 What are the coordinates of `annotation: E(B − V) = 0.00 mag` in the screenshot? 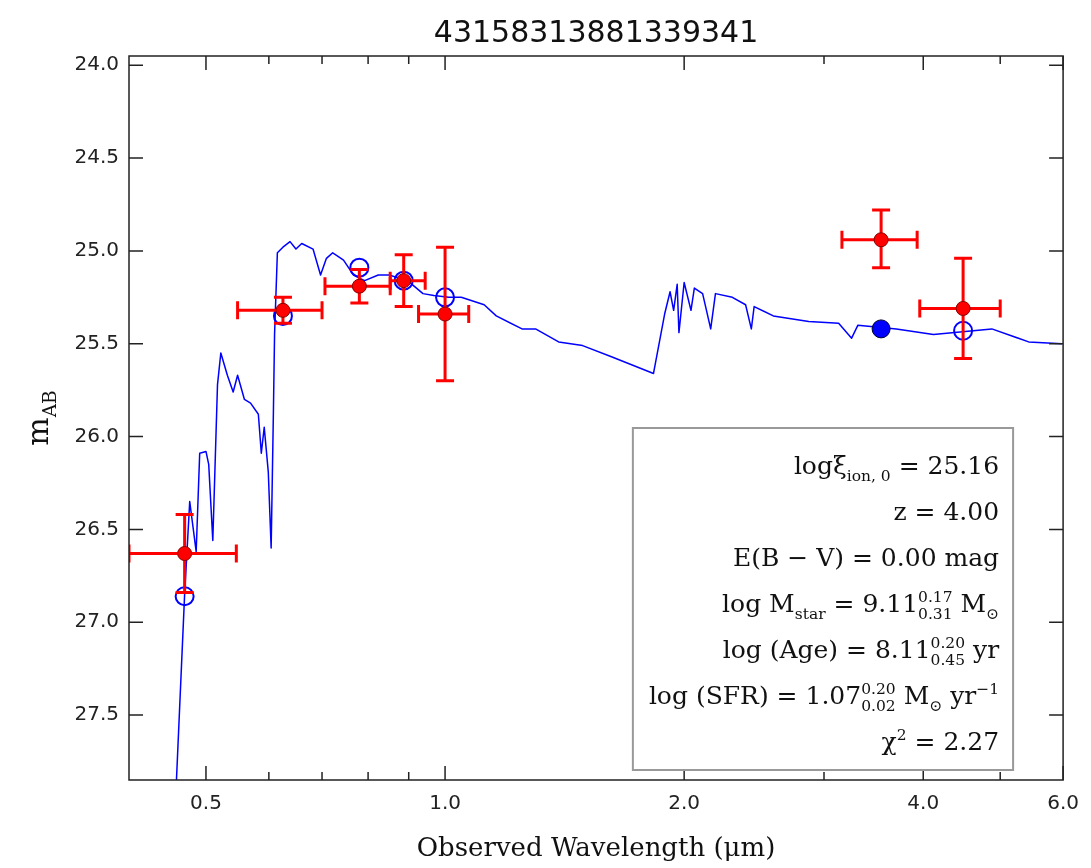 It's located at (866, 557).